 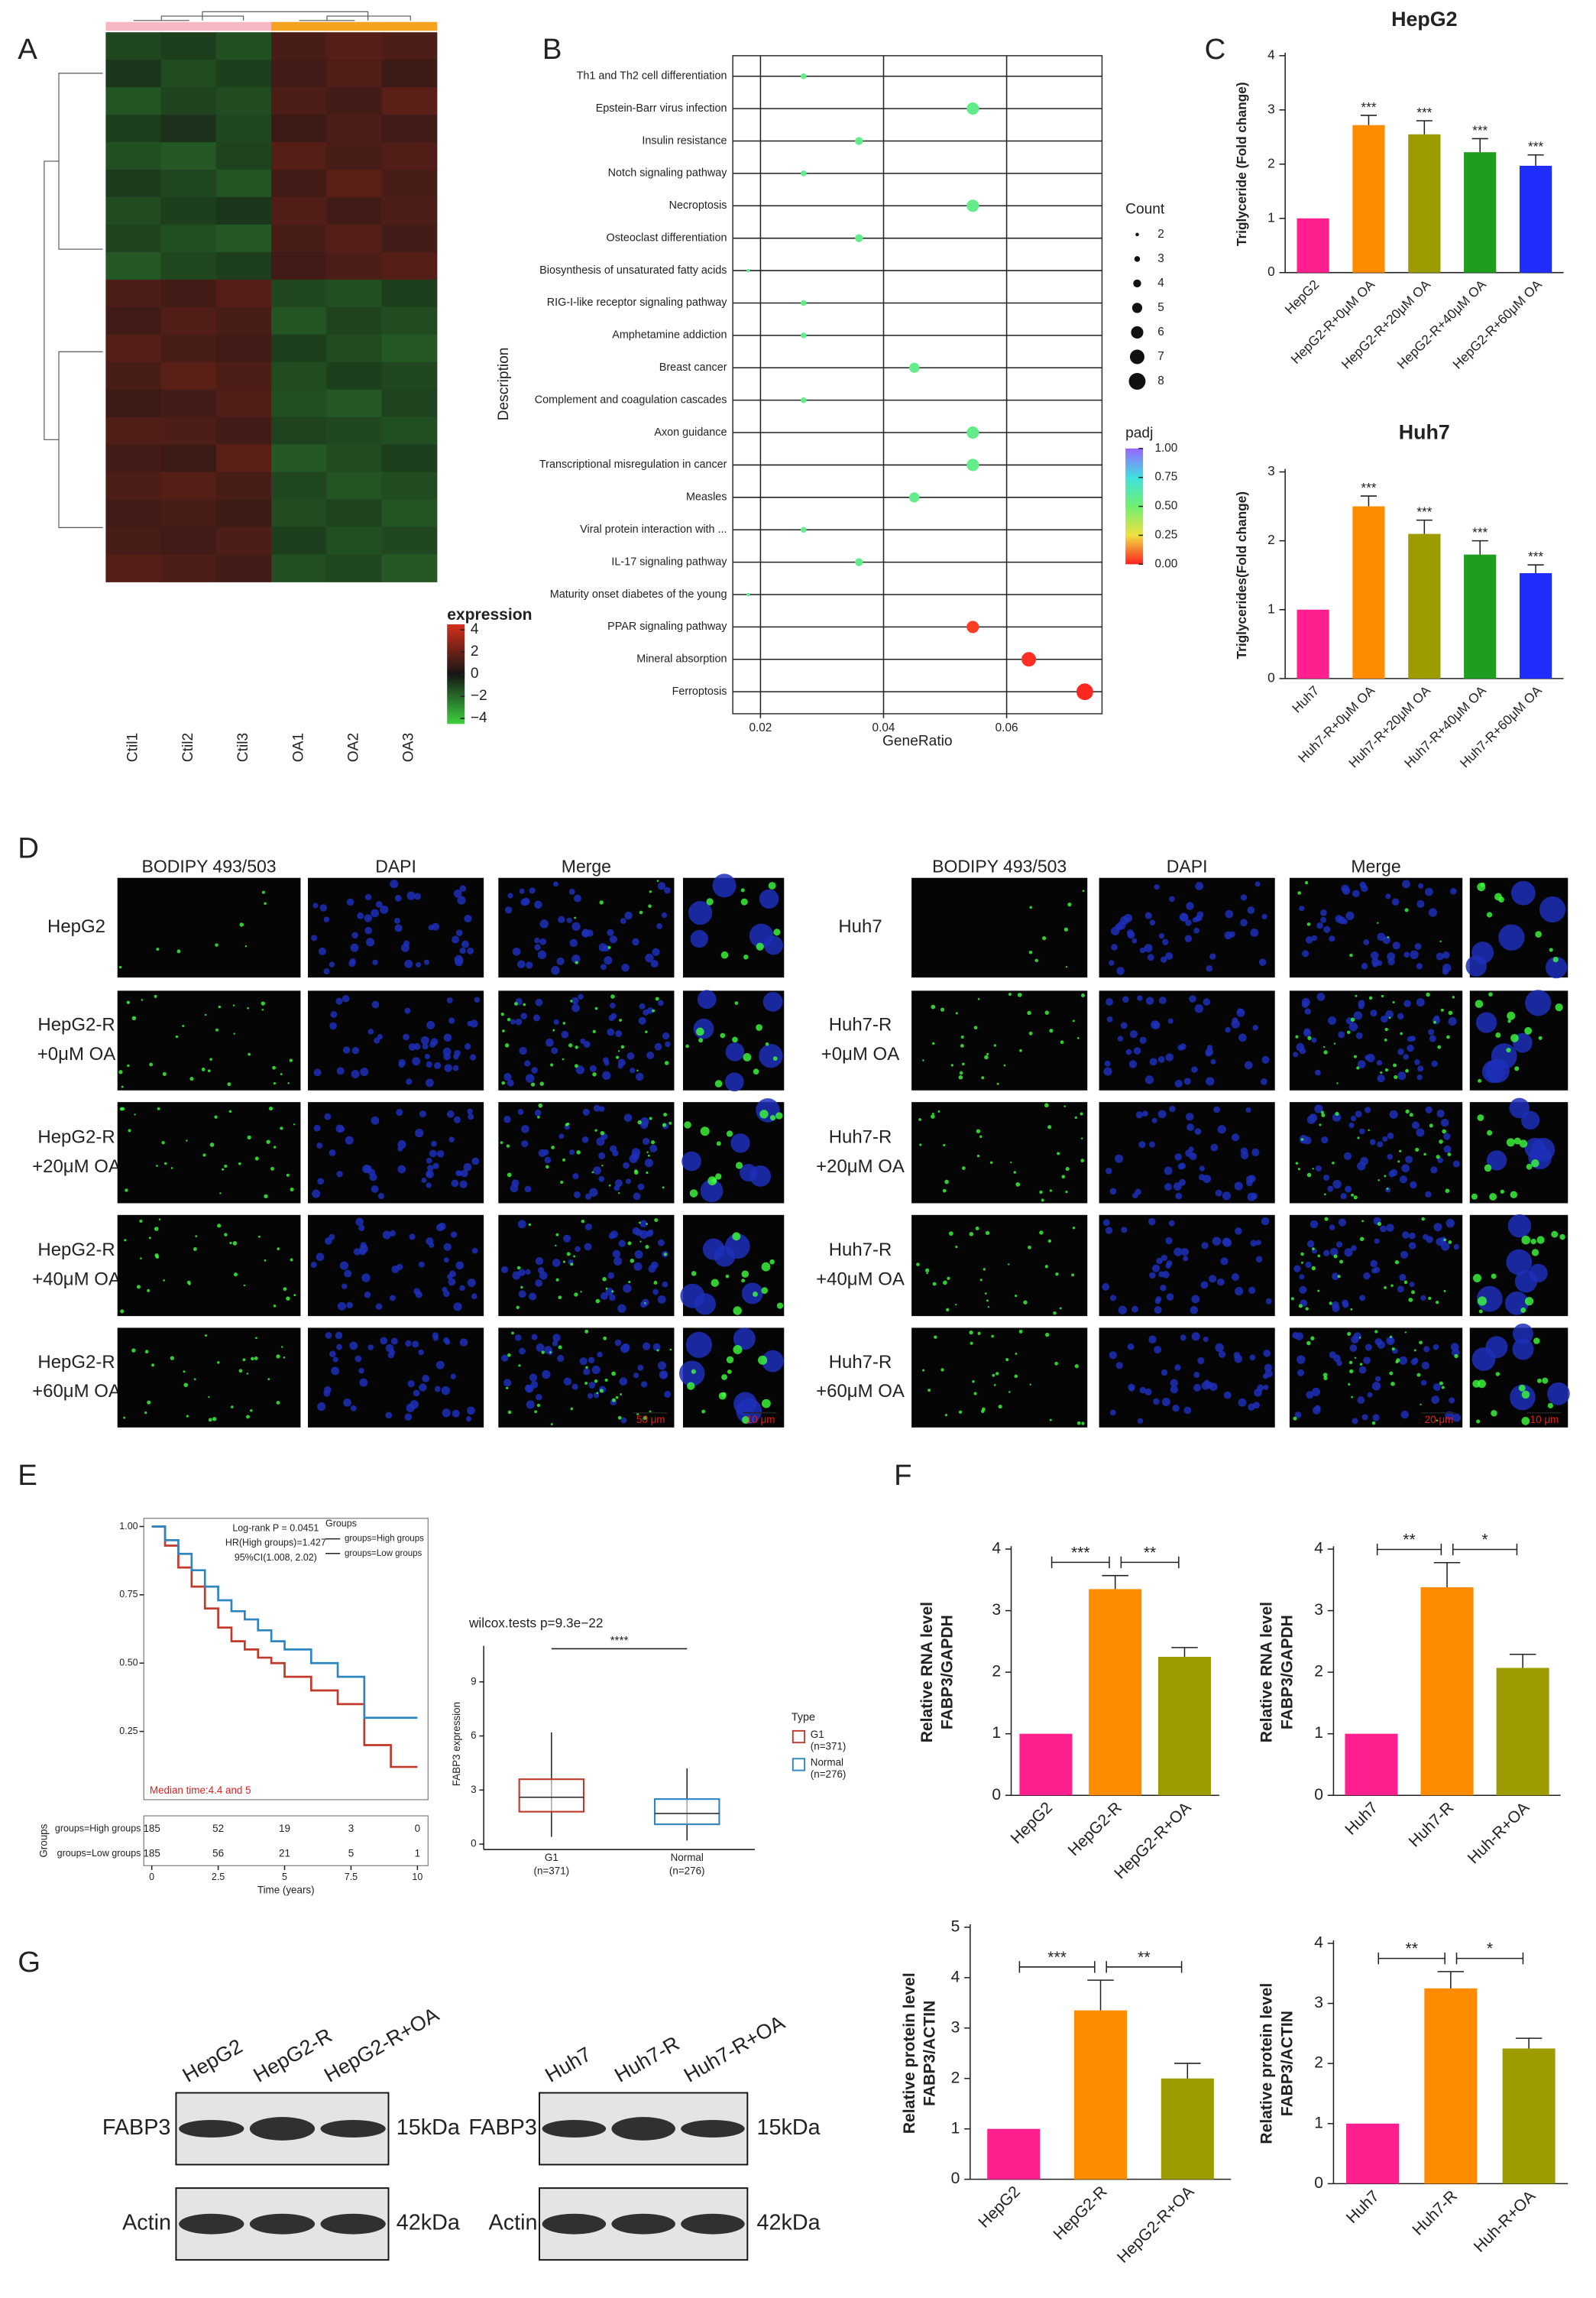 I want to click on colorbar-label: −4, so click(x=479, y=718).